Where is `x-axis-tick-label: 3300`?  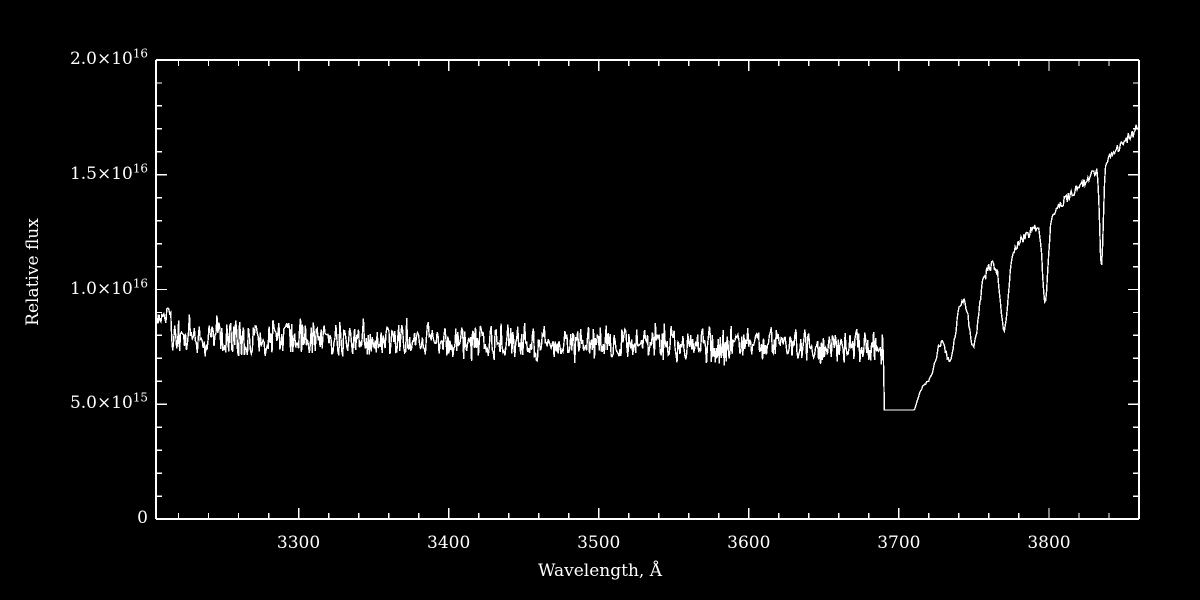 x-axis-tick-label: 3300 is located at coordinates (298, 543).